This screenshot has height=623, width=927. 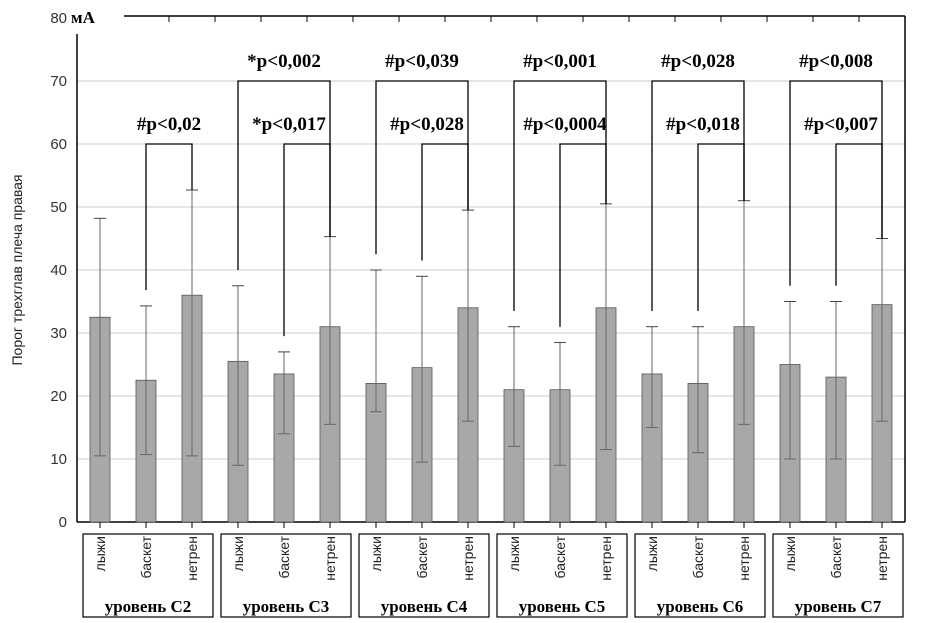 What do you see at coordinates (169, 124) in the screenshot?
I see `significance-label: #p<0,02` at bounding box center [169, 124].